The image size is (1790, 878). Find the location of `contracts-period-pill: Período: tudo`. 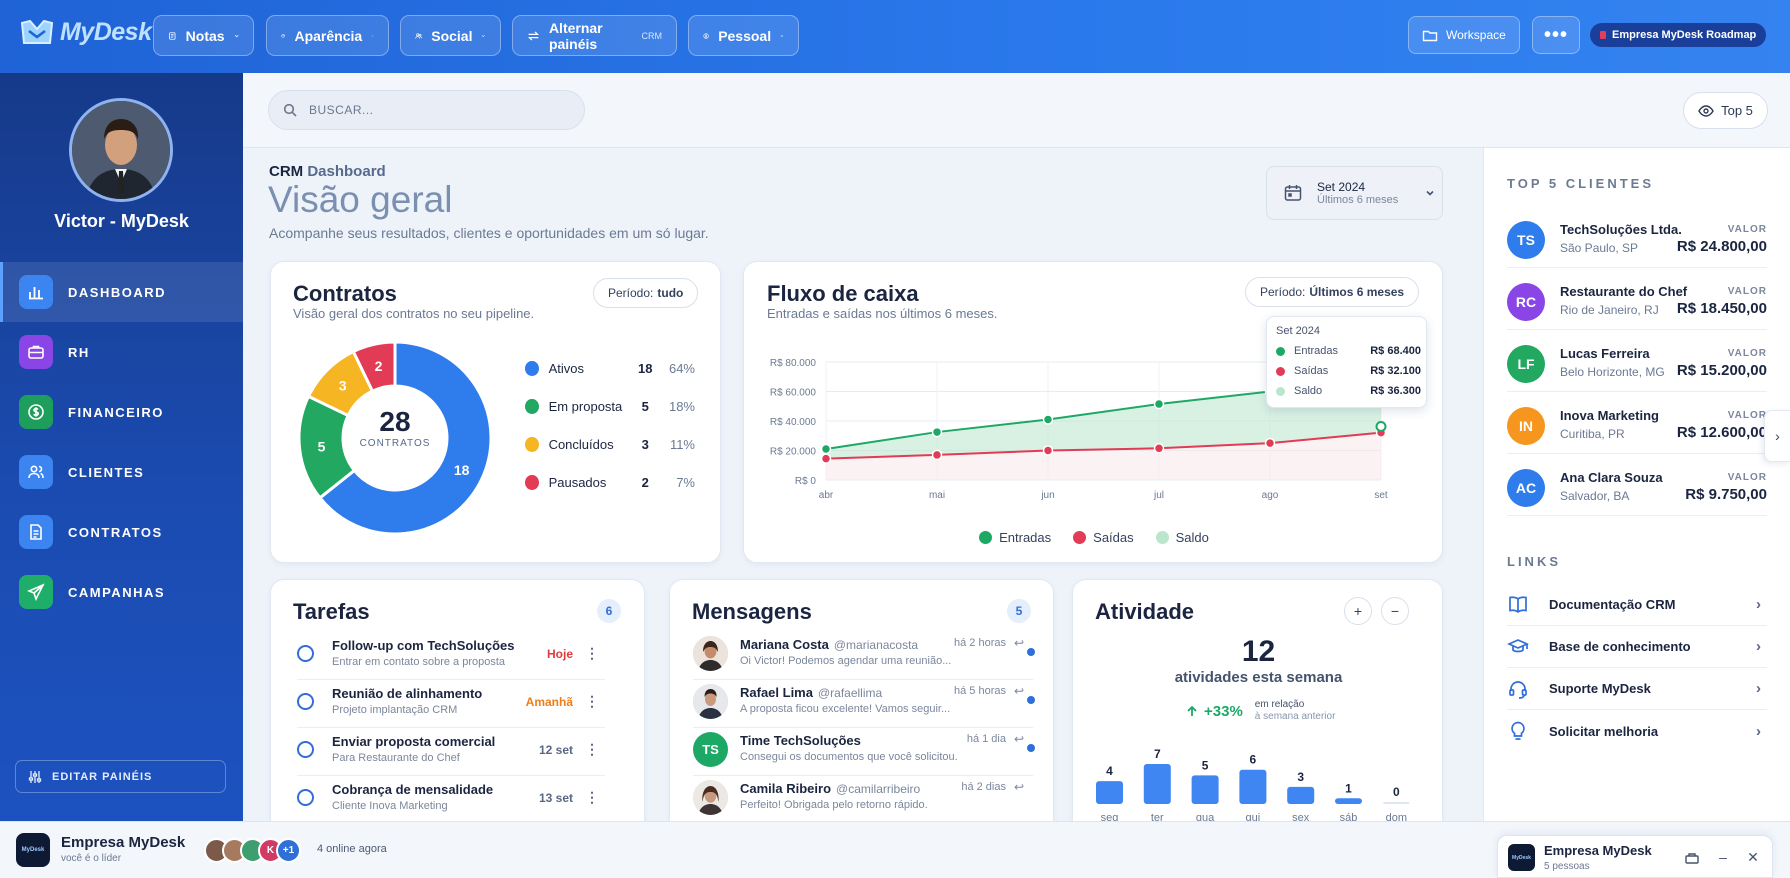

contracts-period-pill: Período: tudo is located at coordinates (646, 293).